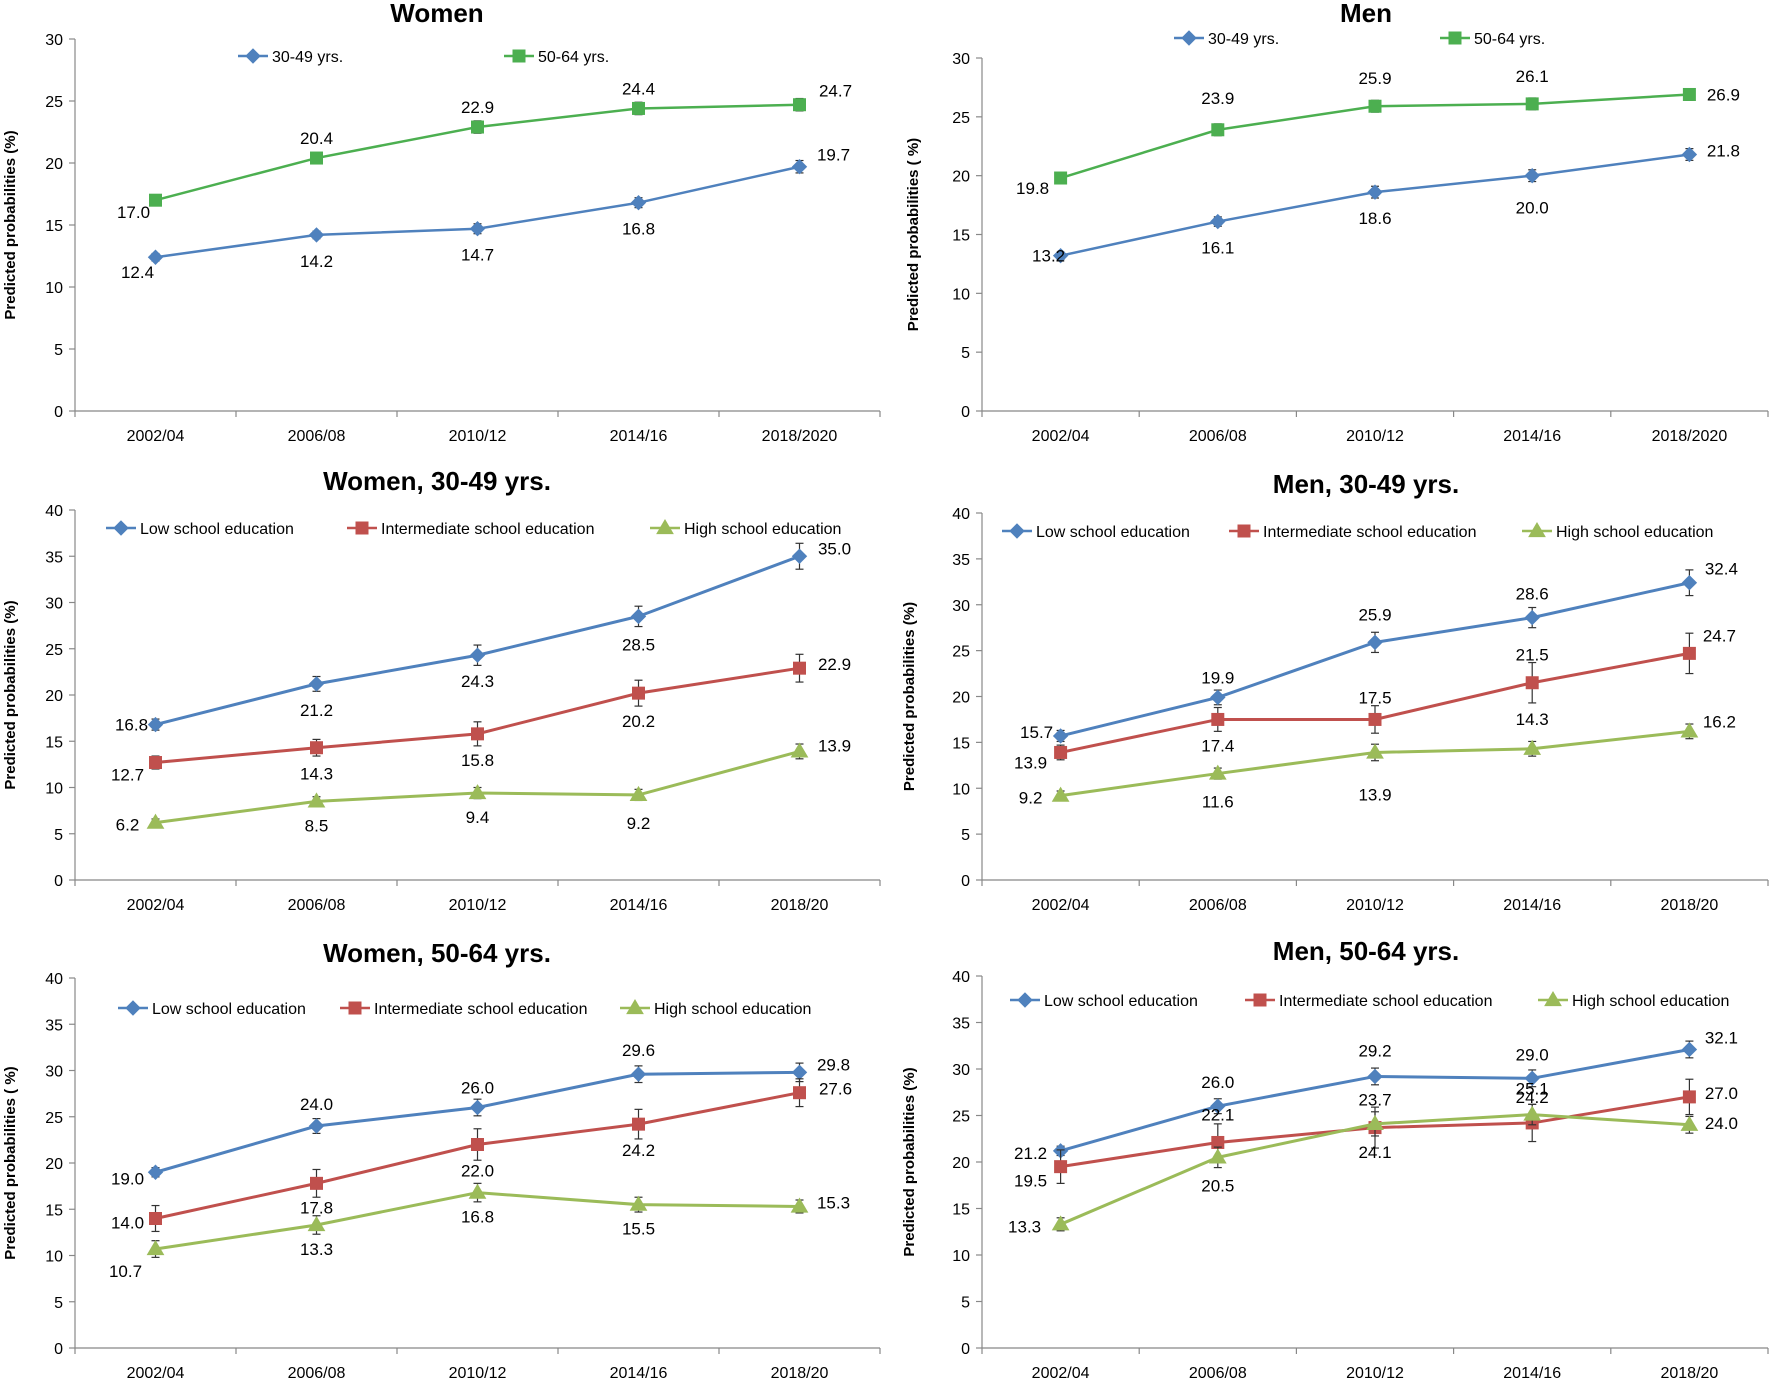 This screenshot has width=1772, height=1390. Describe the element at coordinates (1359, 39) in the screenshot. I see `legend: 30-49 yrs. 50-64 yrs.` at that location.